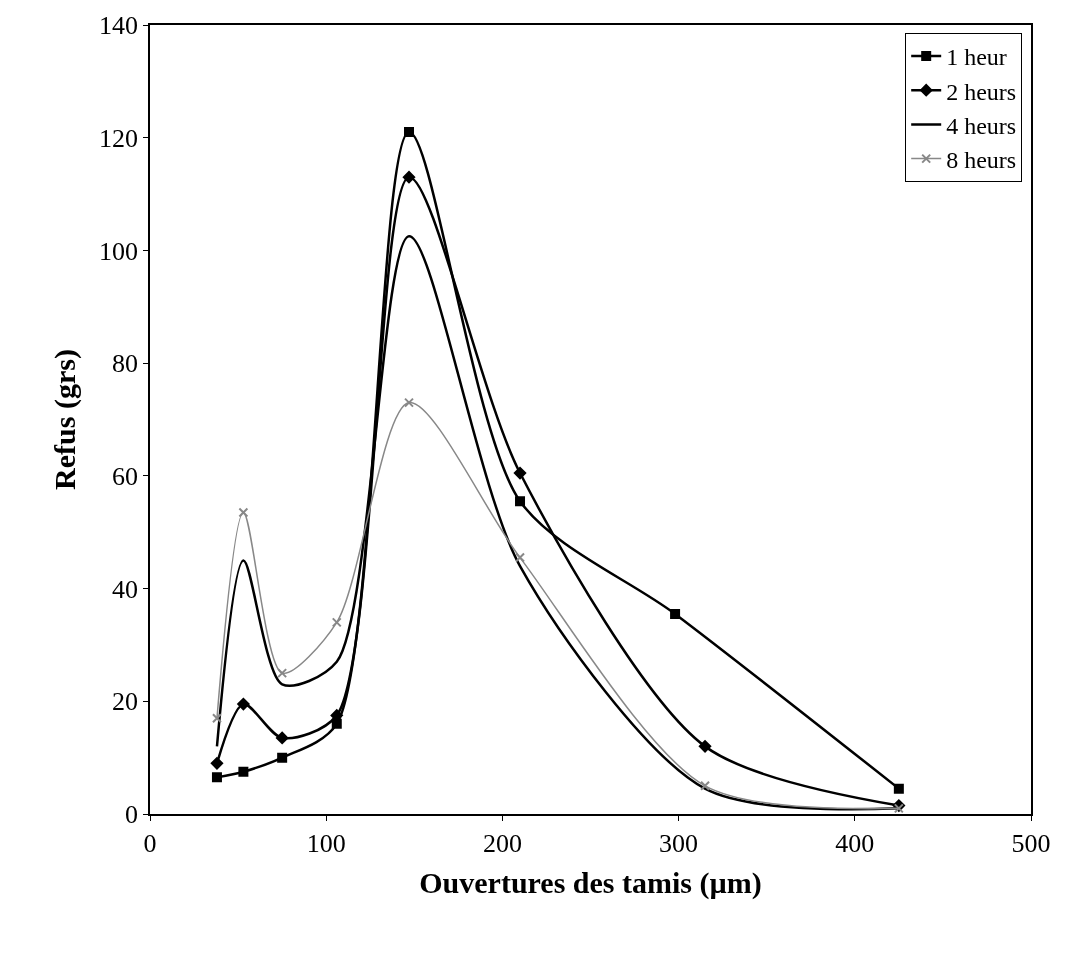 The width and height of the screenshot is (1076, 954). I want to click on y-tick-label: 20, so click(125, 702).